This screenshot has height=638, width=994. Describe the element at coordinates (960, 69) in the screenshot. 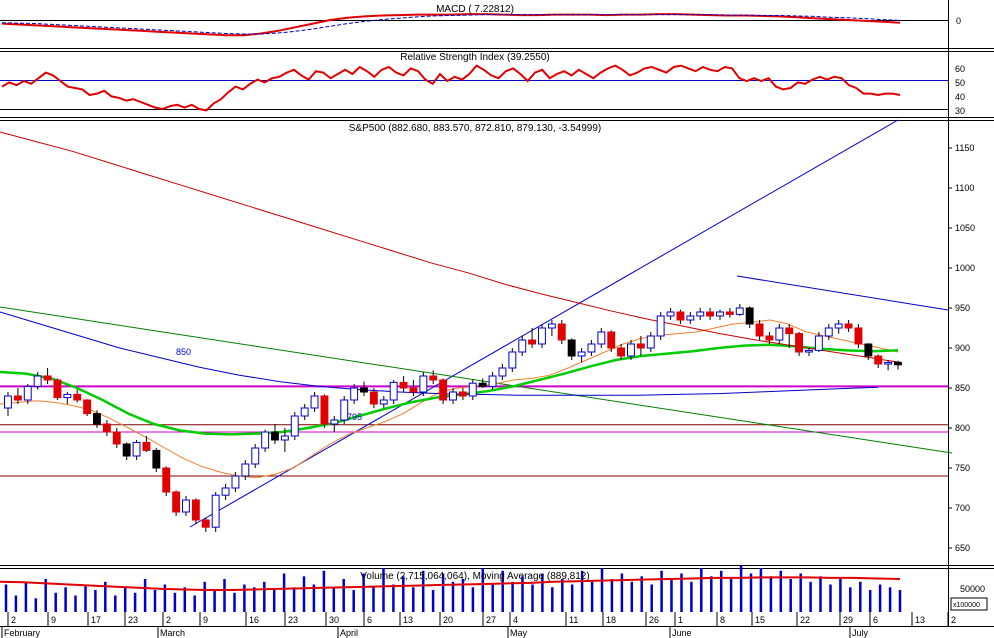

I see `rsi-tick-60: 60` at that location.